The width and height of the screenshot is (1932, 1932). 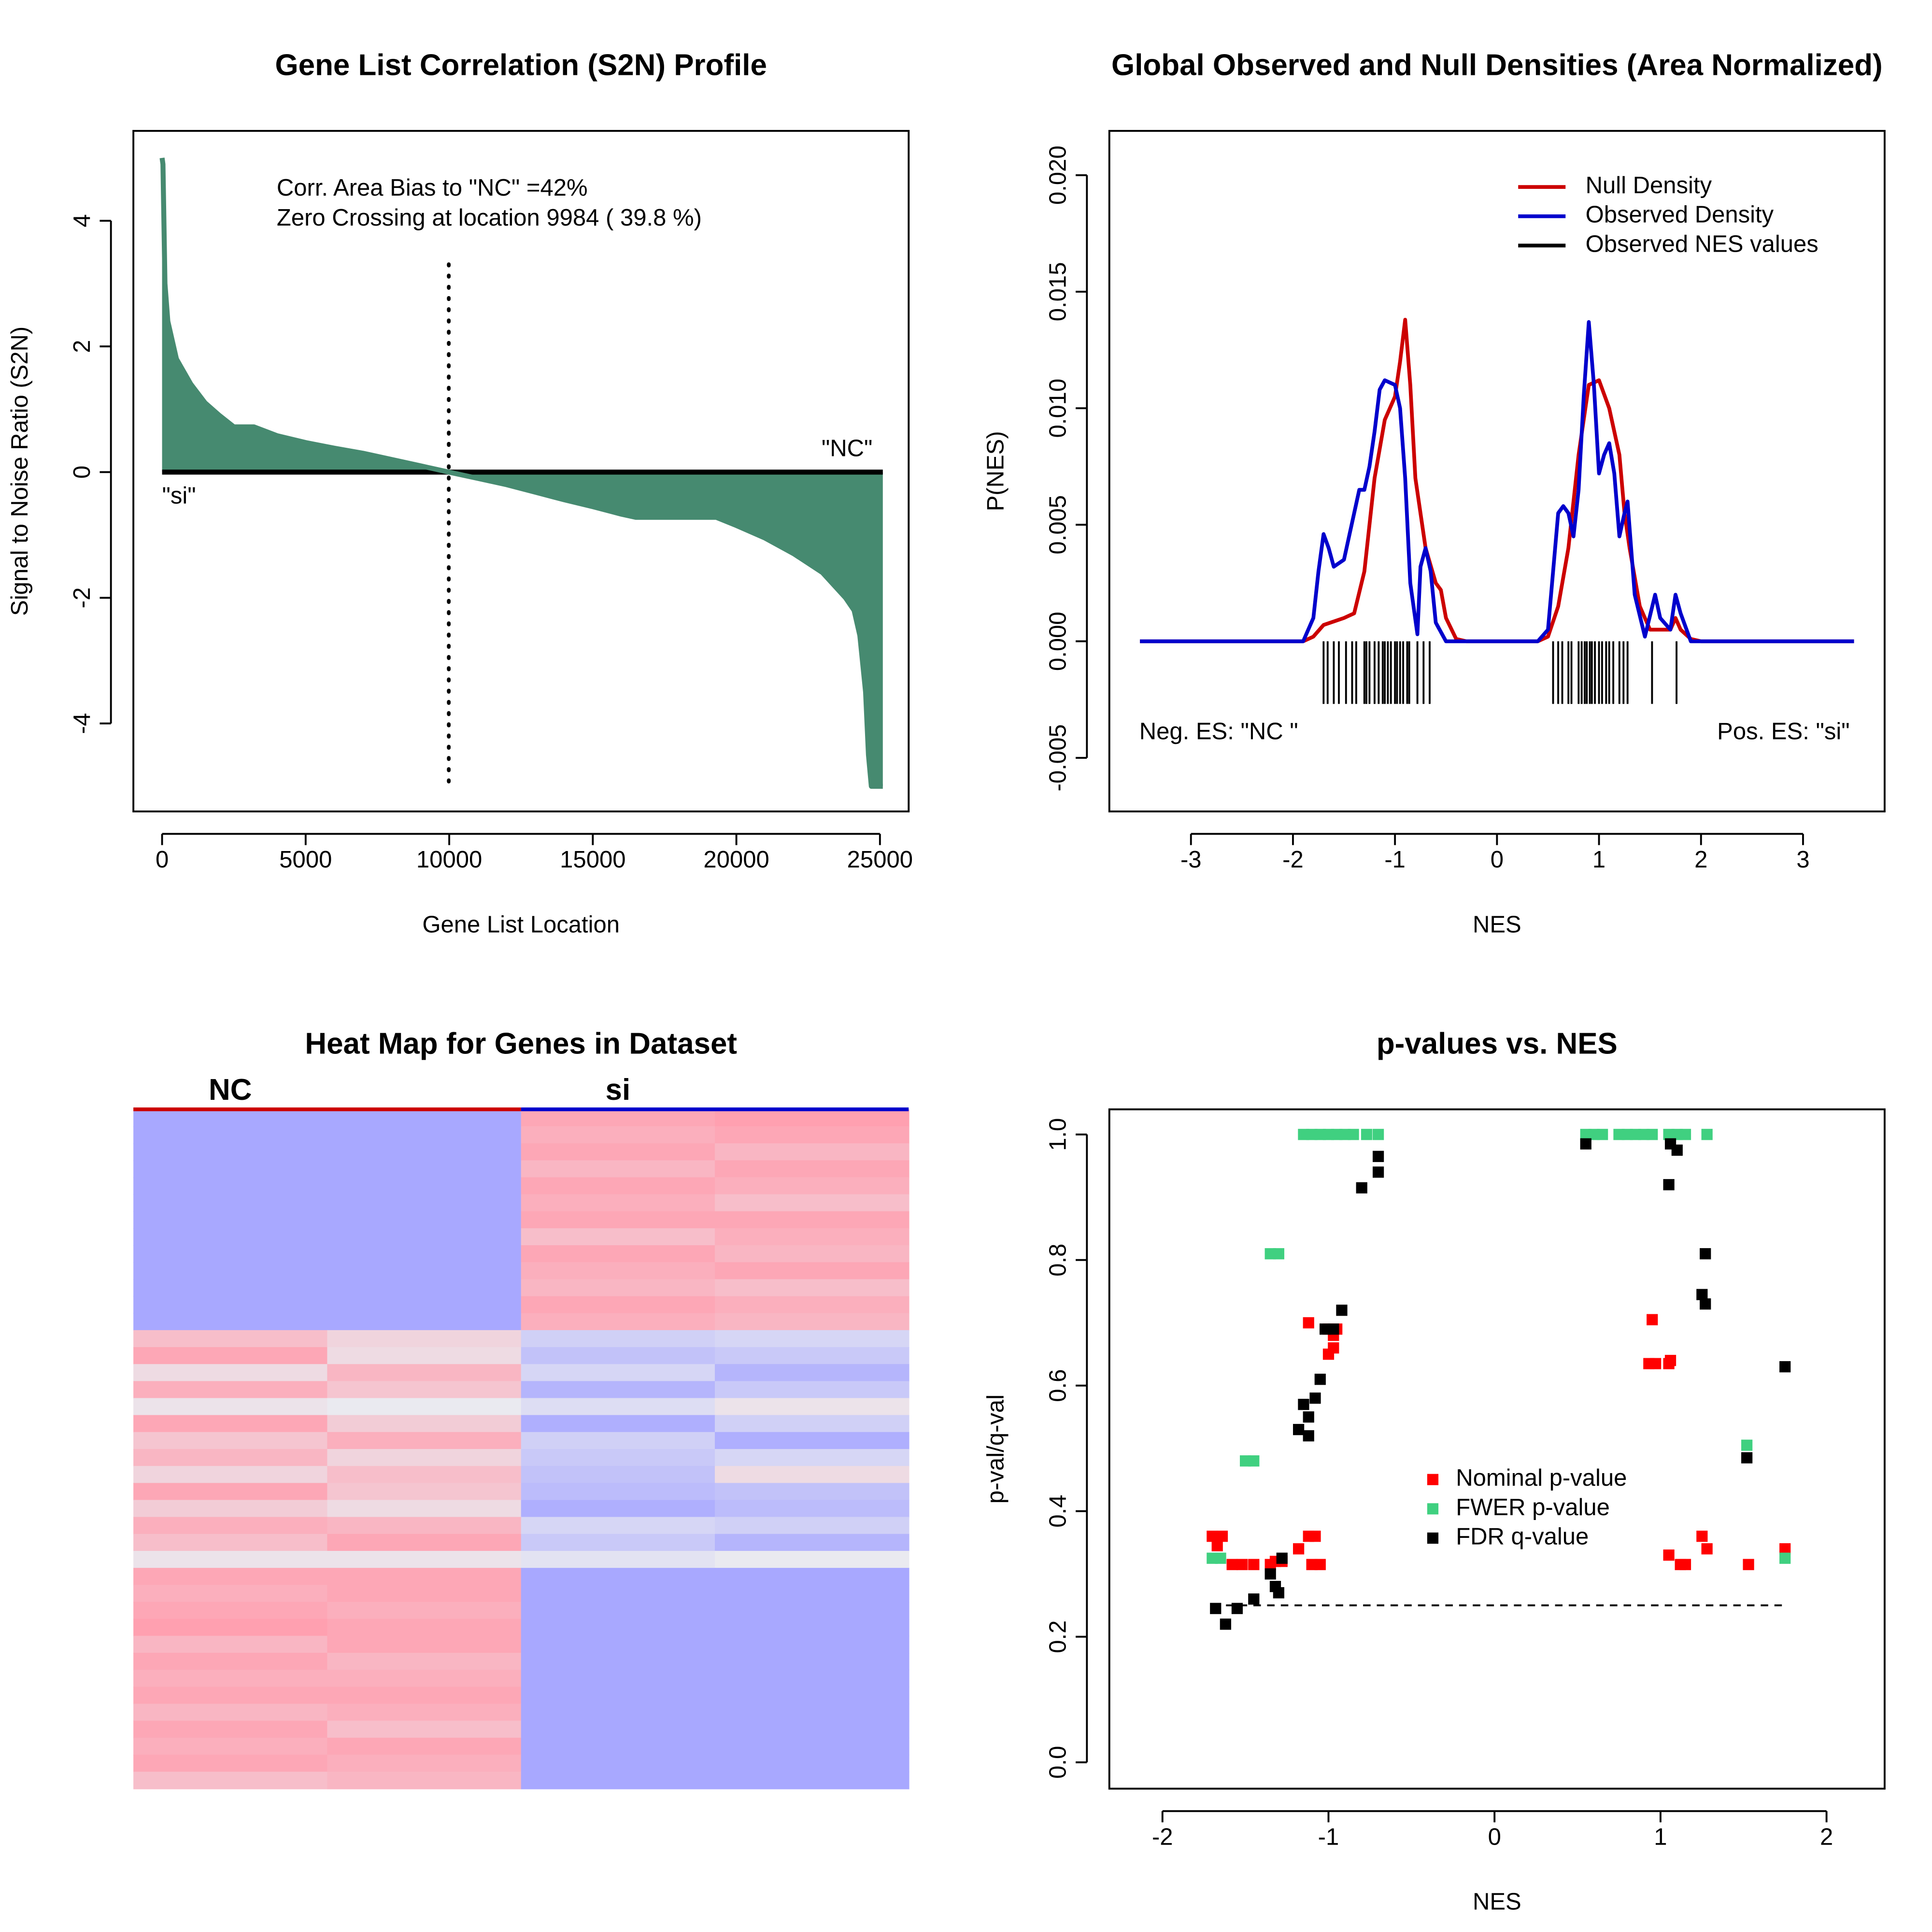 I want to click on plot-frame, so click(x=1497, y=471).